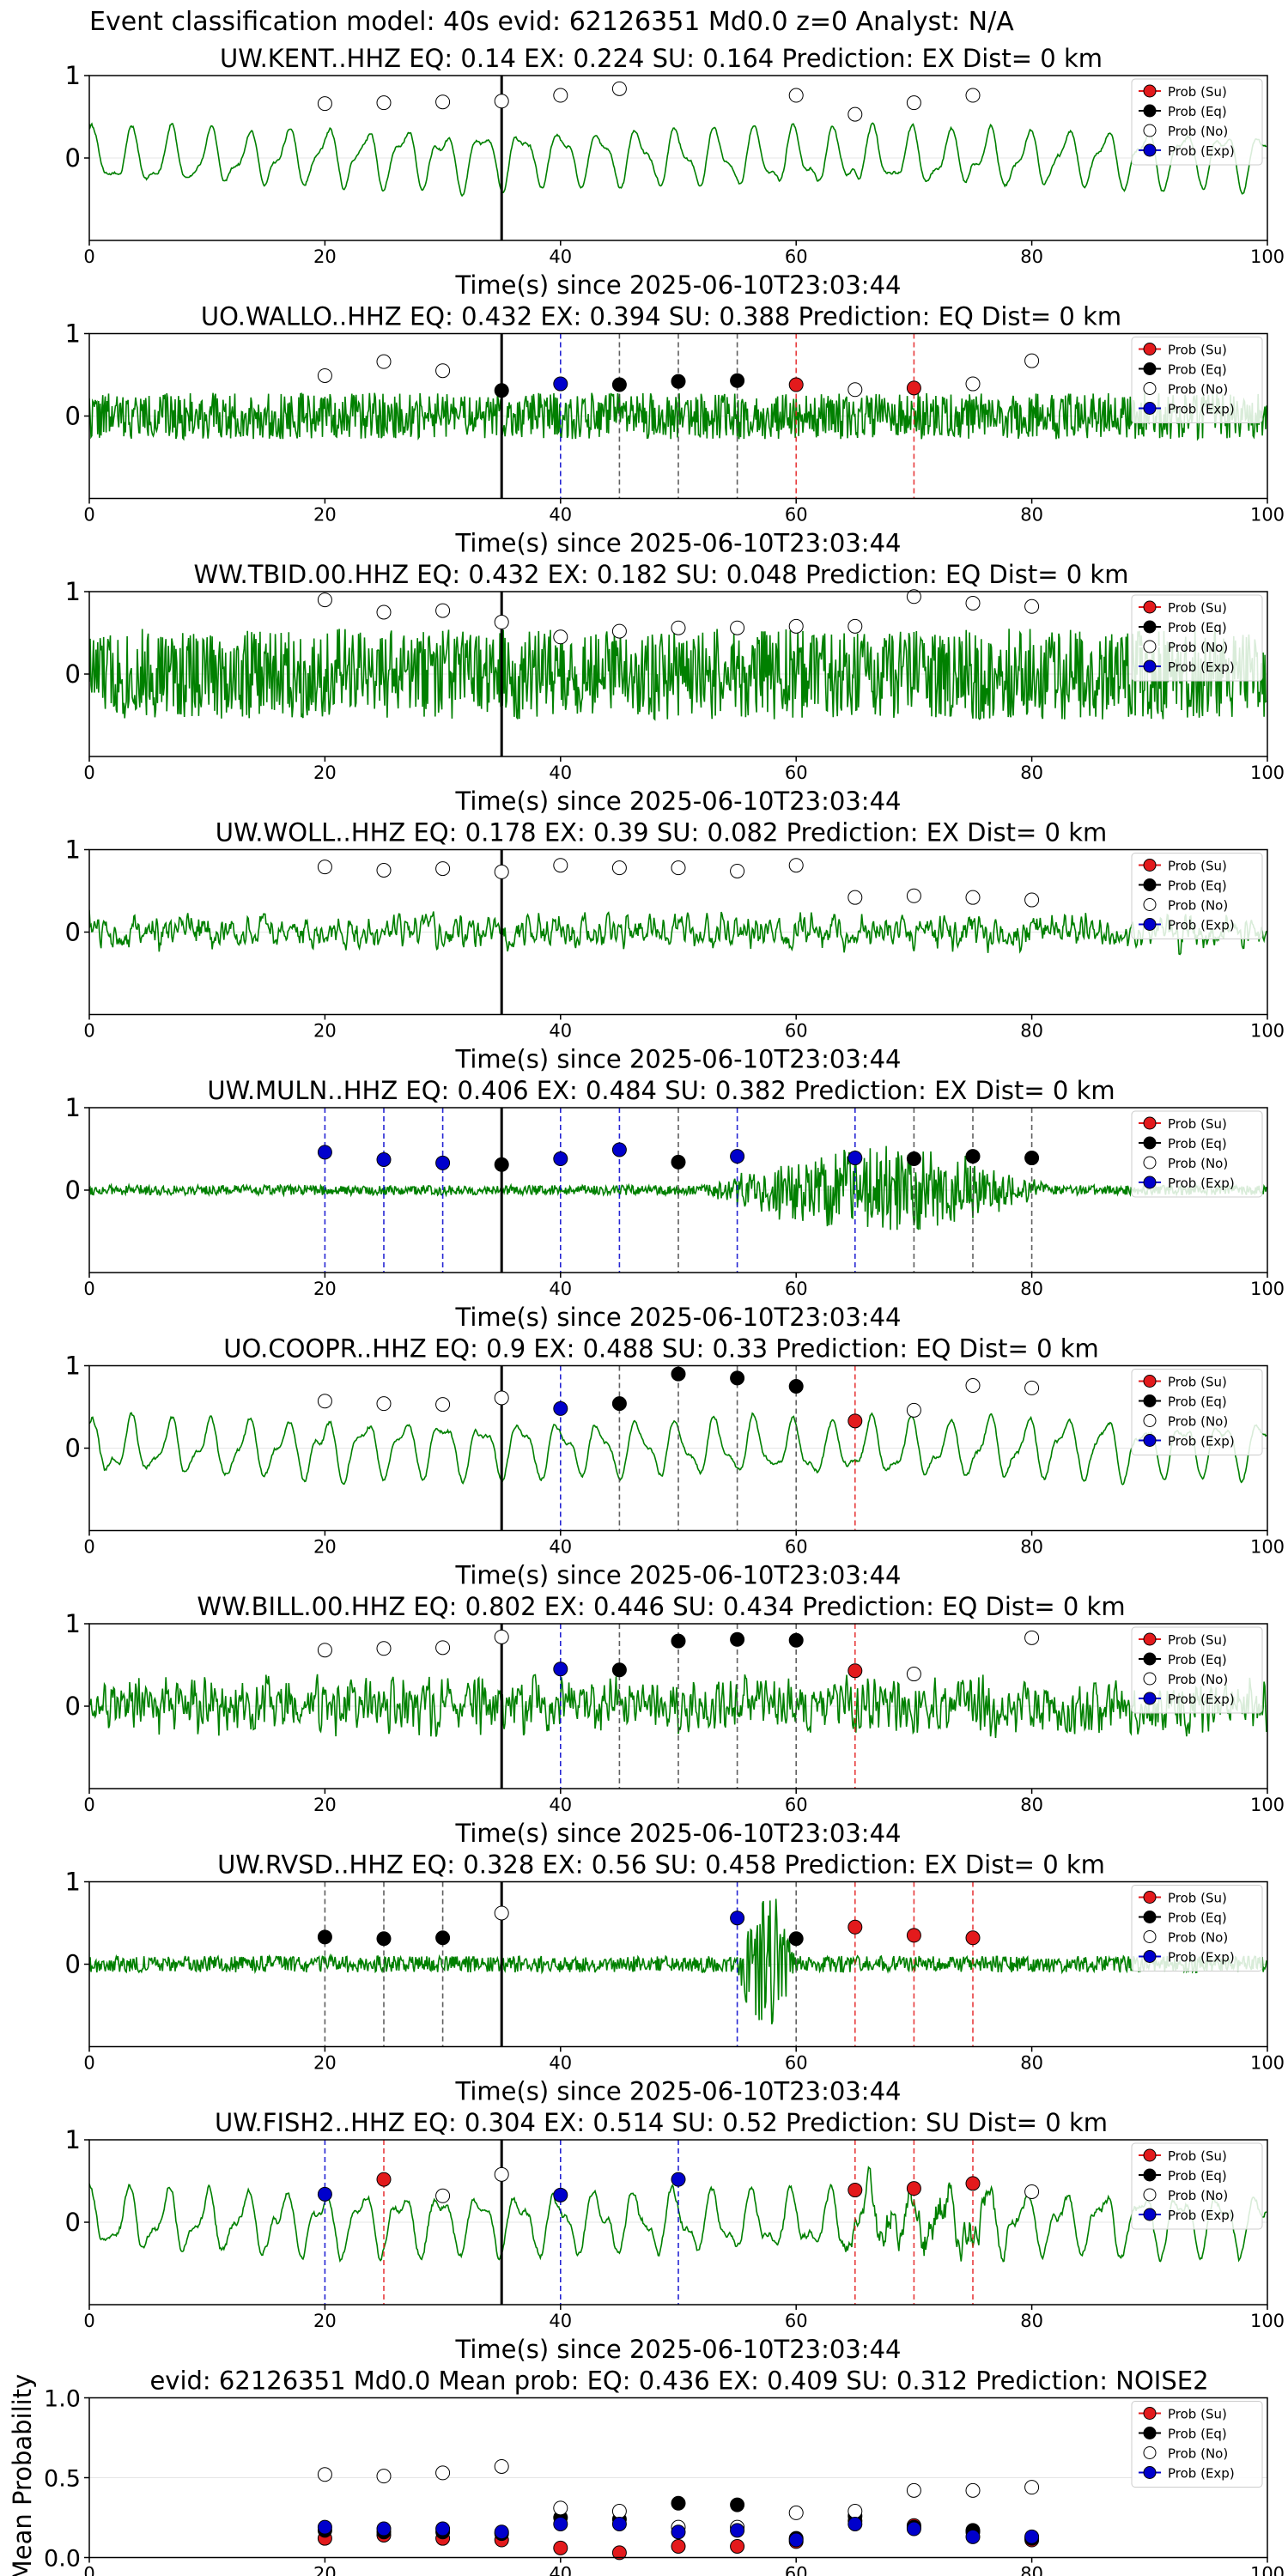 This screenshot has width=1288, height=2576. I want to click on mean-marker-su, so click(737, 2546).